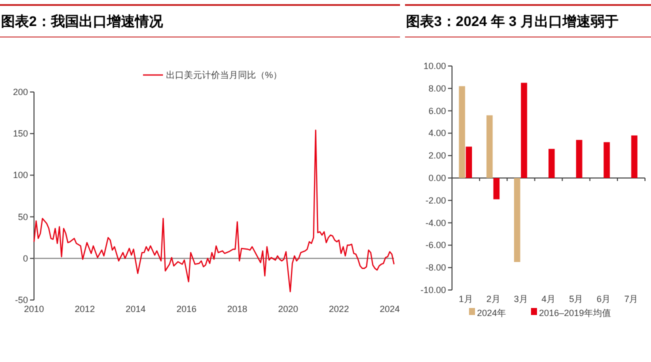 This screenshot has height=362, width=651. I want to click on y-tick-label: 100, so click(20, 175).